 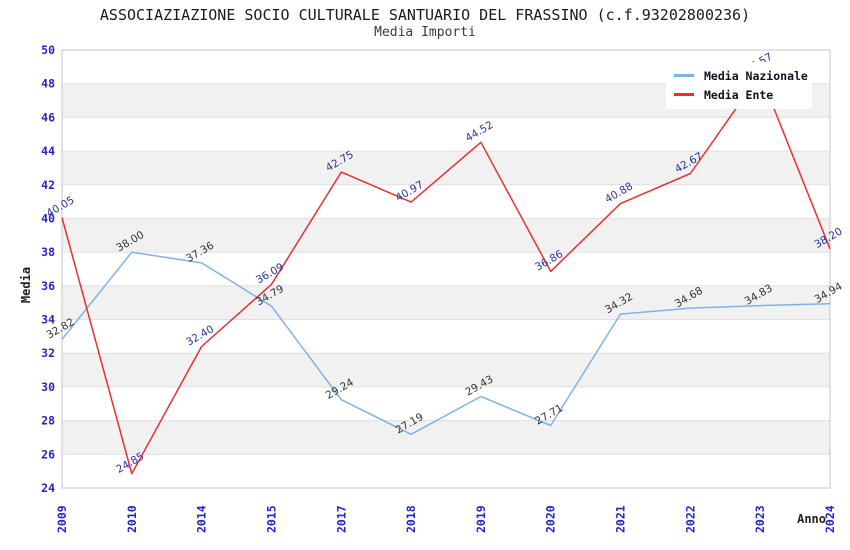 What do you see at coordinates (551, 519) in the screenshot?
I see `svg-text: 2020` at bounding box center [551, 519].